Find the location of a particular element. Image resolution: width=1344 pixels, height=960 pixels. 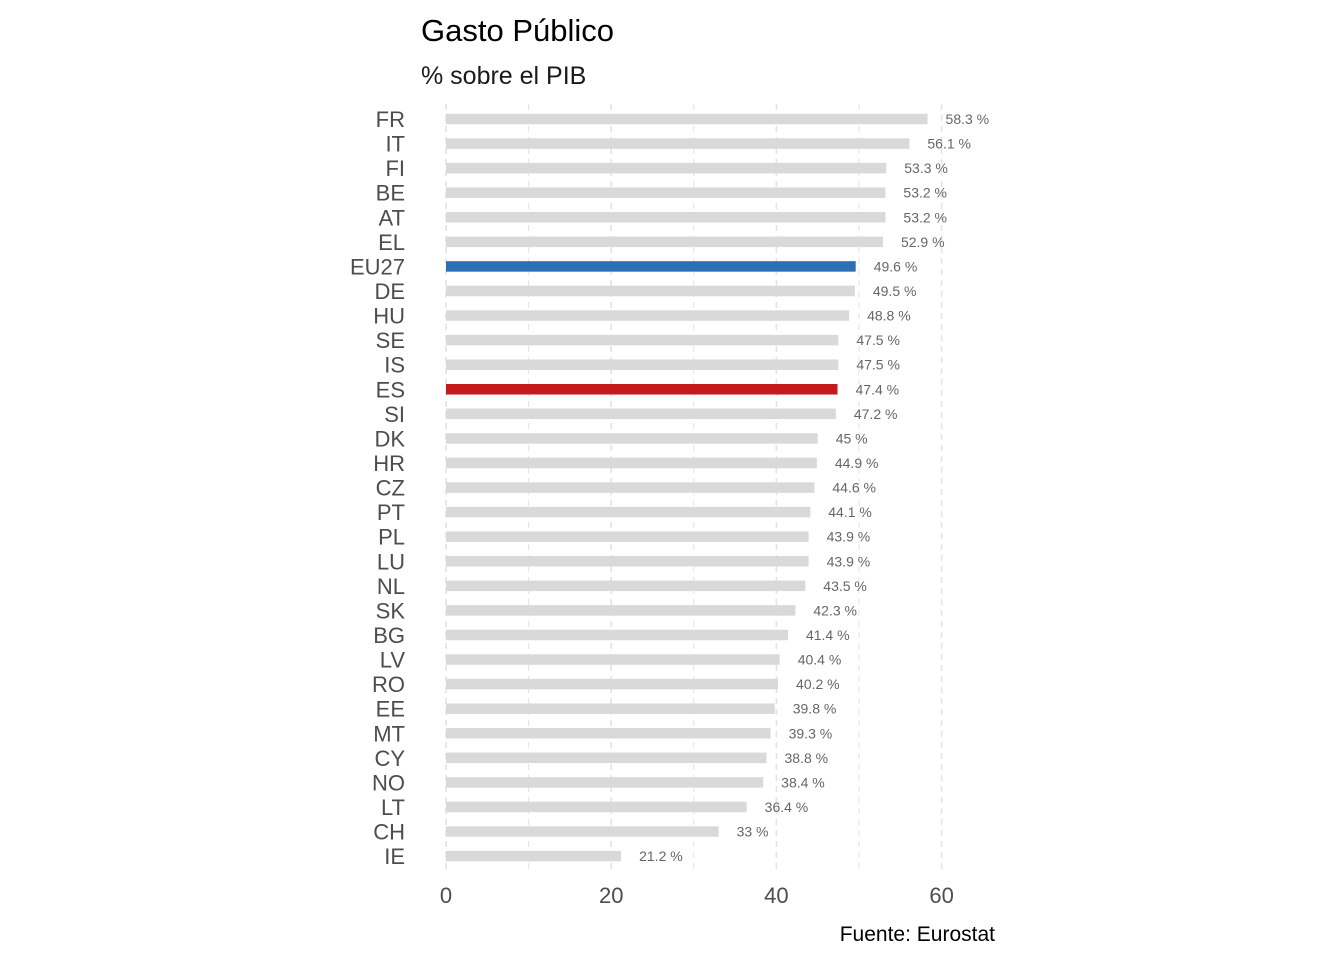

category-label: LU is located at coordinates (391, 561).